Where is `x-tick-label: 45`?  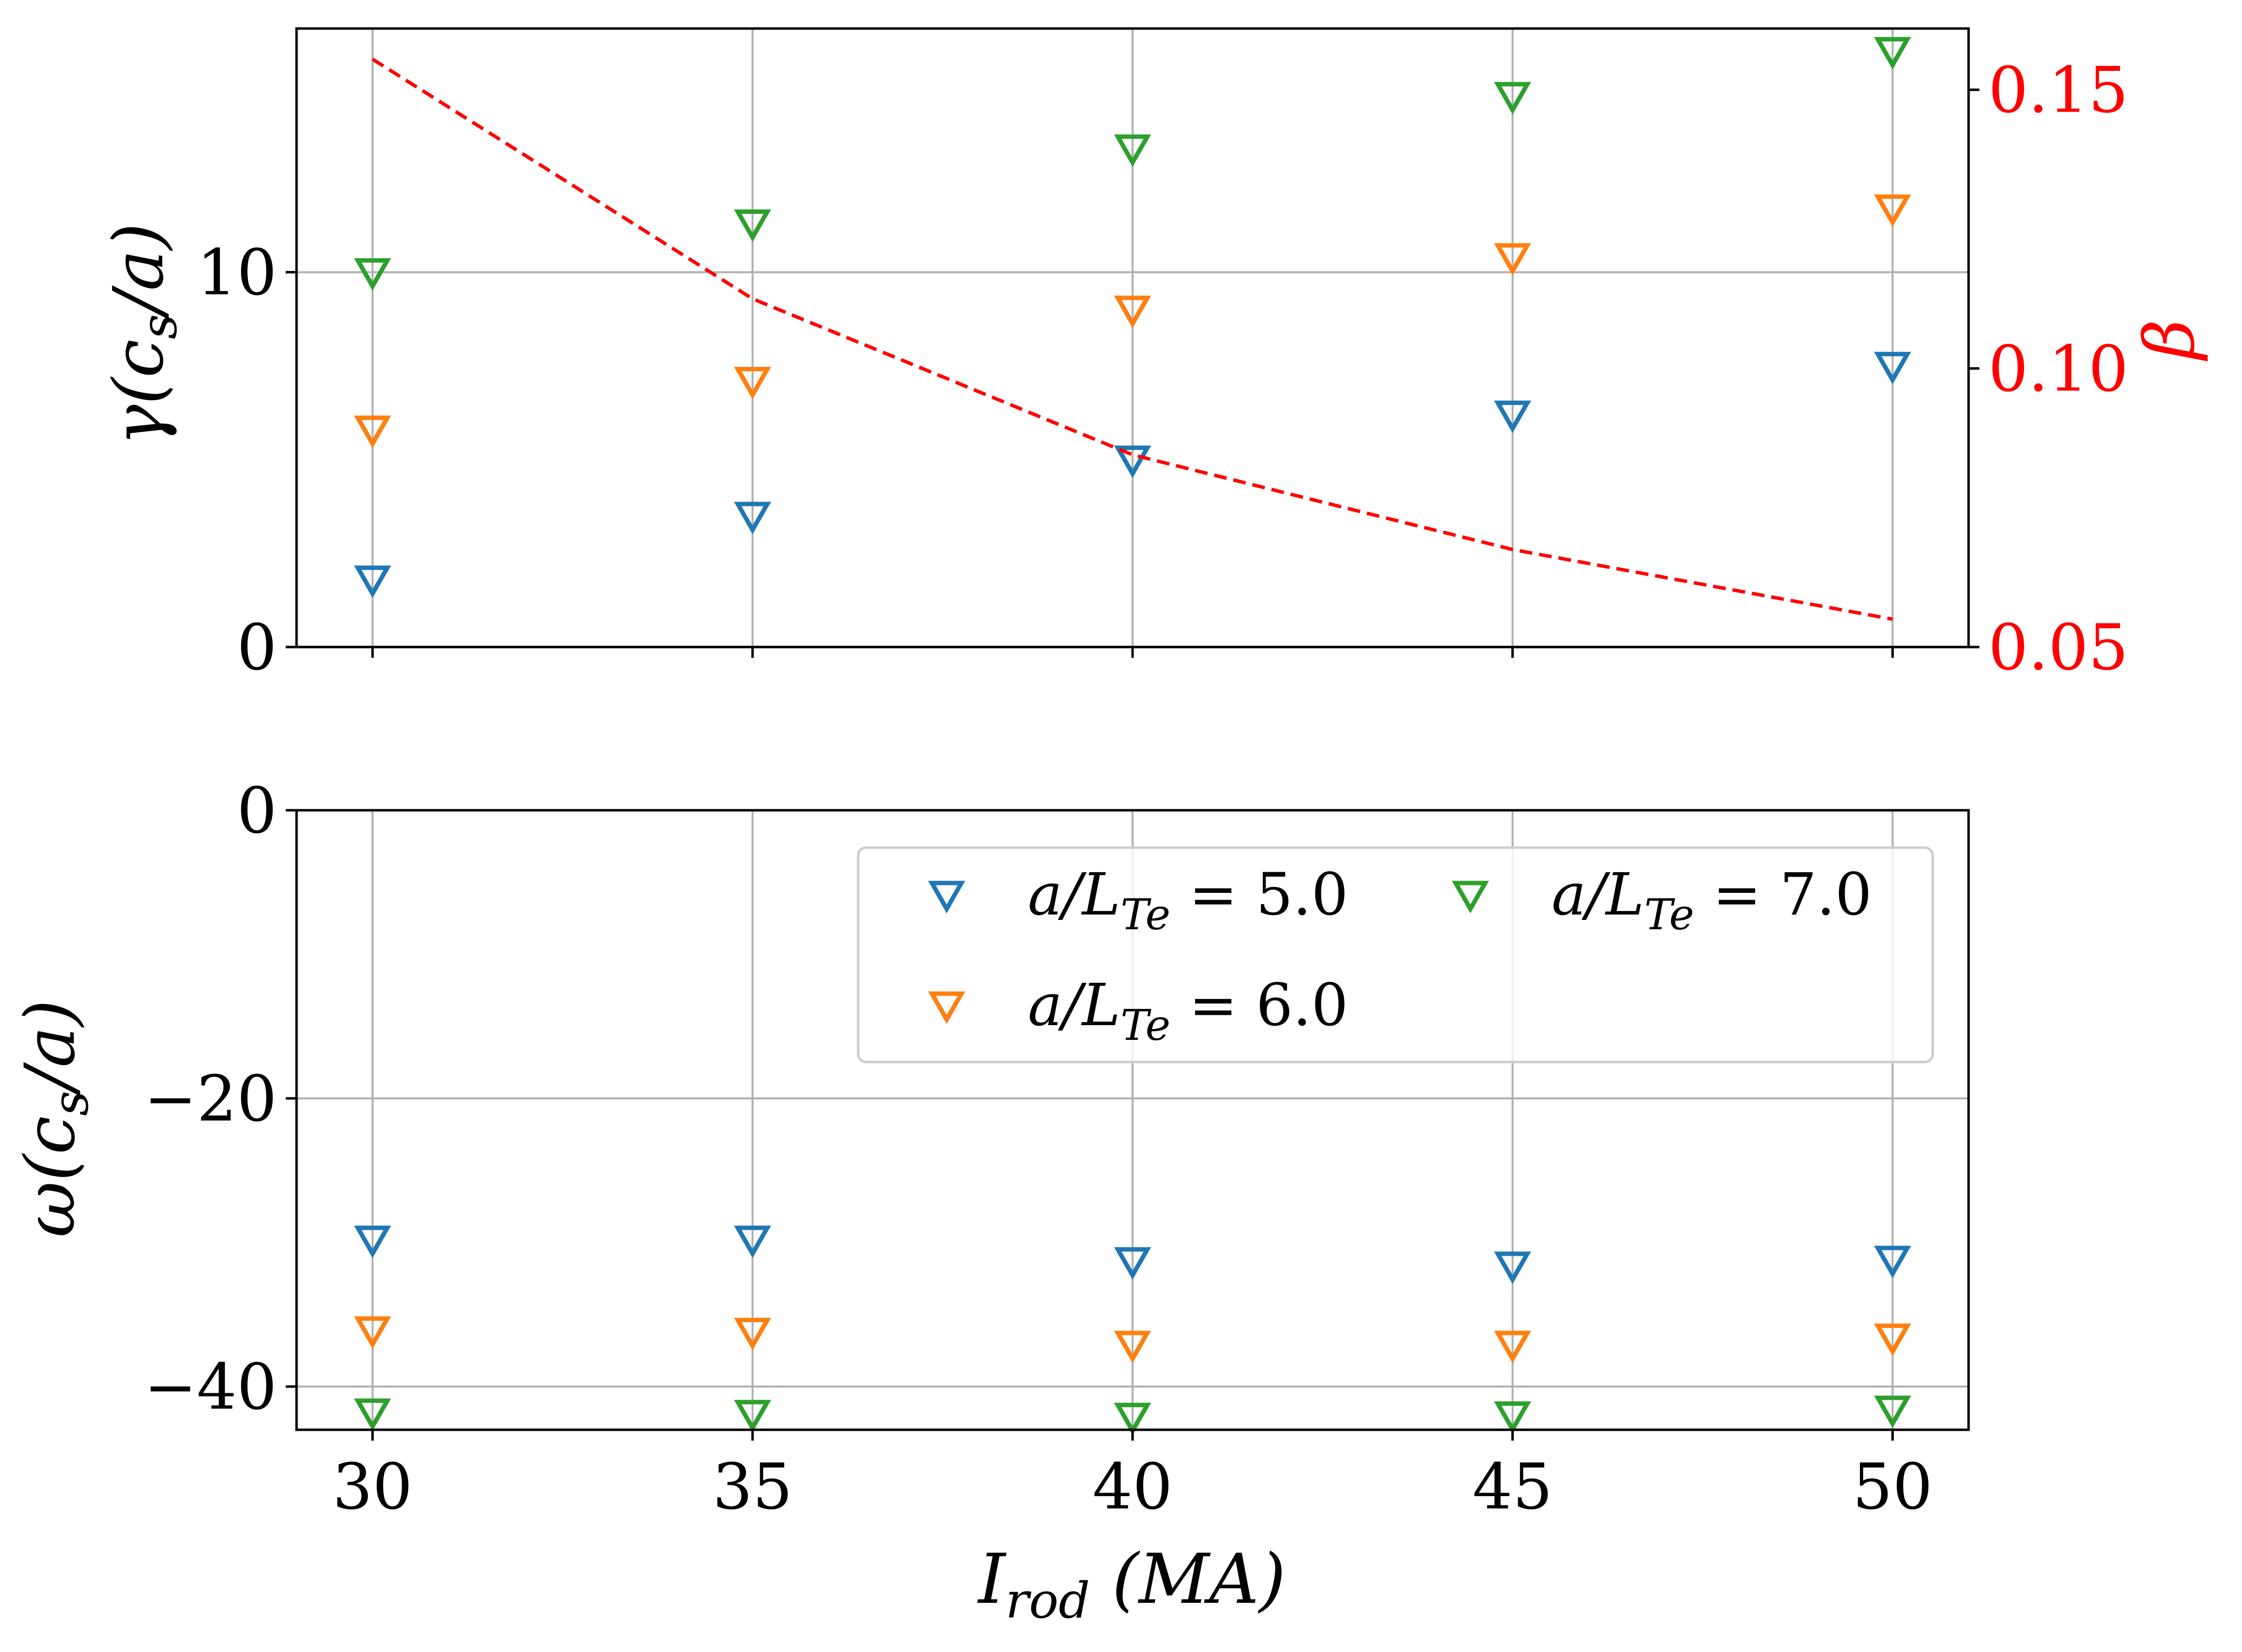 x-tick-label: 45 is located at coordinates (1512, 1487).